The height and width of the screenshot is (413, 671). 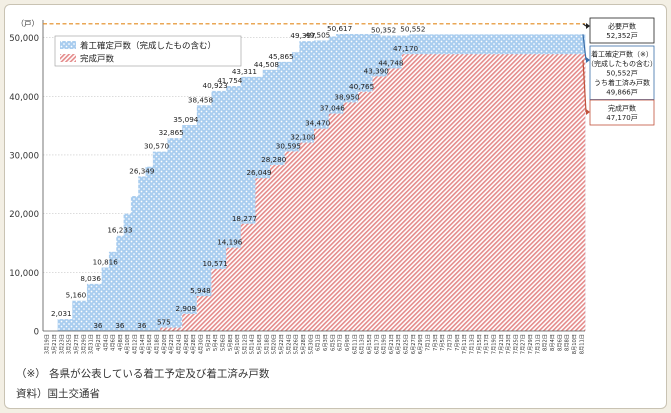 What do you see at coordinates (105, 342) in the screenshot?
I see `x-tick-label: 4月4日` at bounding box center [105, 342].